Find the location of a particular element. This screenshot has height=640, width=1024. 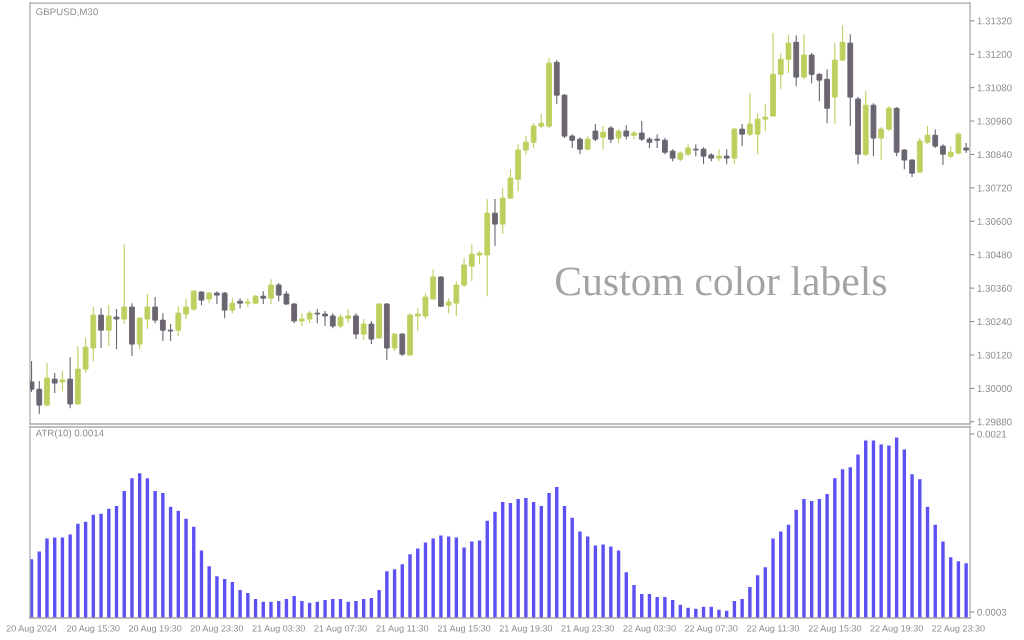

y-tick-label: 1.30600 is located at coordinates (994, 221).